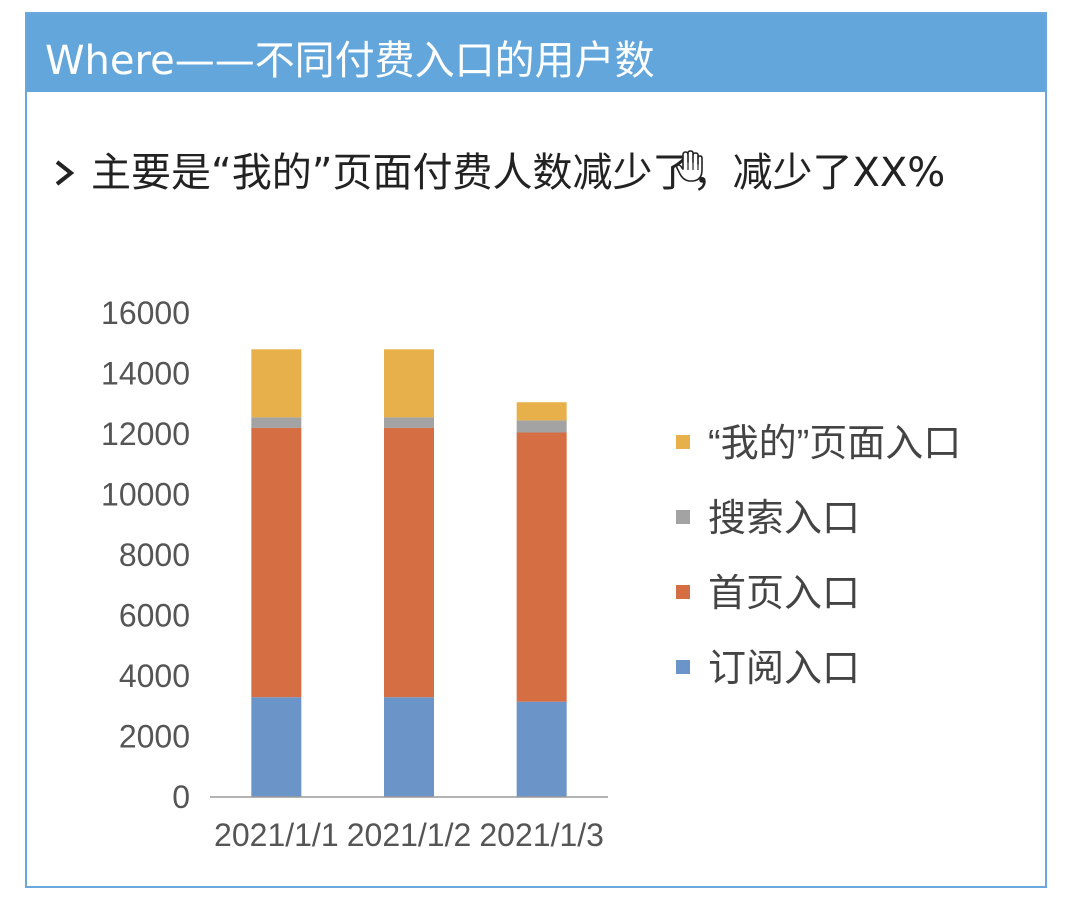 The height and width of the screenshot is (902, 1070). I want to click on hand-cursor-icon, so click(689, 166).